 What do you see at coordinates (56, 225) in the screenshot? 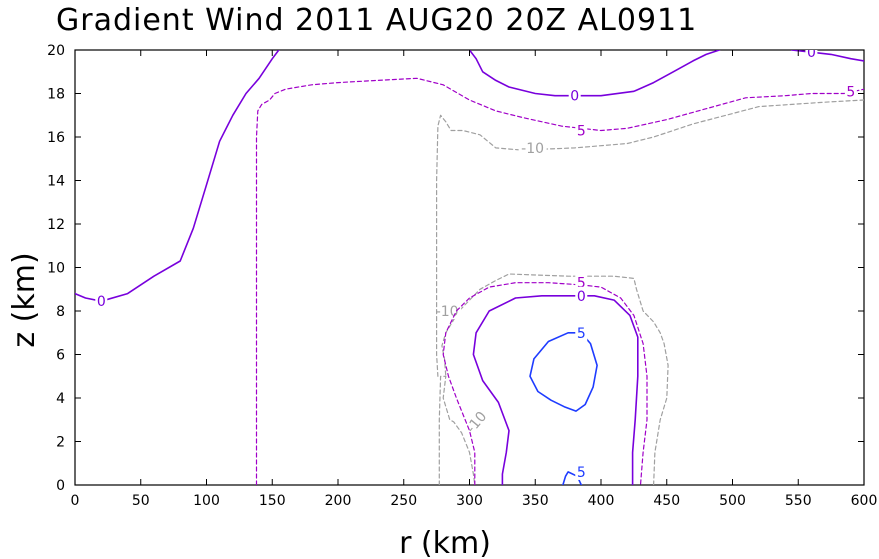
I see `y-tick-label: 12` at bounding box center [56, 225].